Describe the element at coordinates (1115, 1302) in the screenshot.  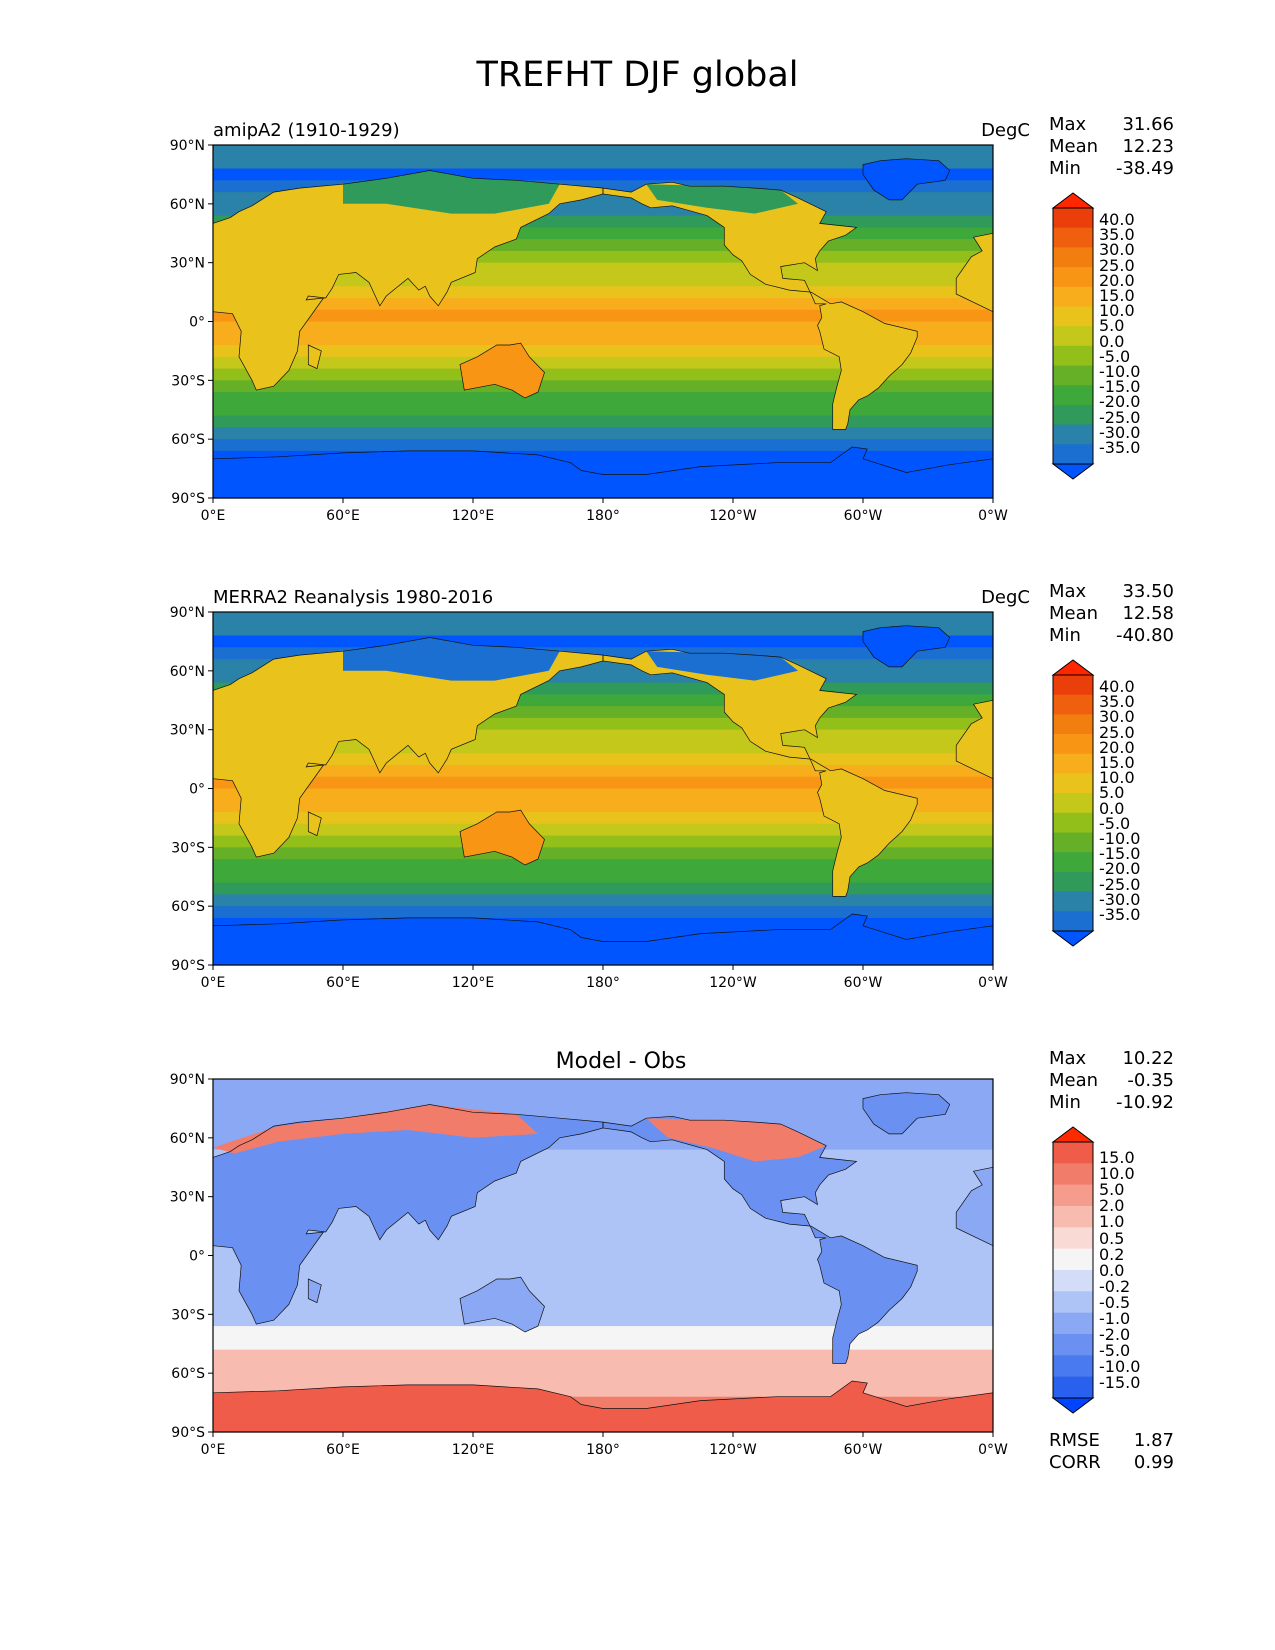
I see `colorbar-tick-label: -0.5` at that location.